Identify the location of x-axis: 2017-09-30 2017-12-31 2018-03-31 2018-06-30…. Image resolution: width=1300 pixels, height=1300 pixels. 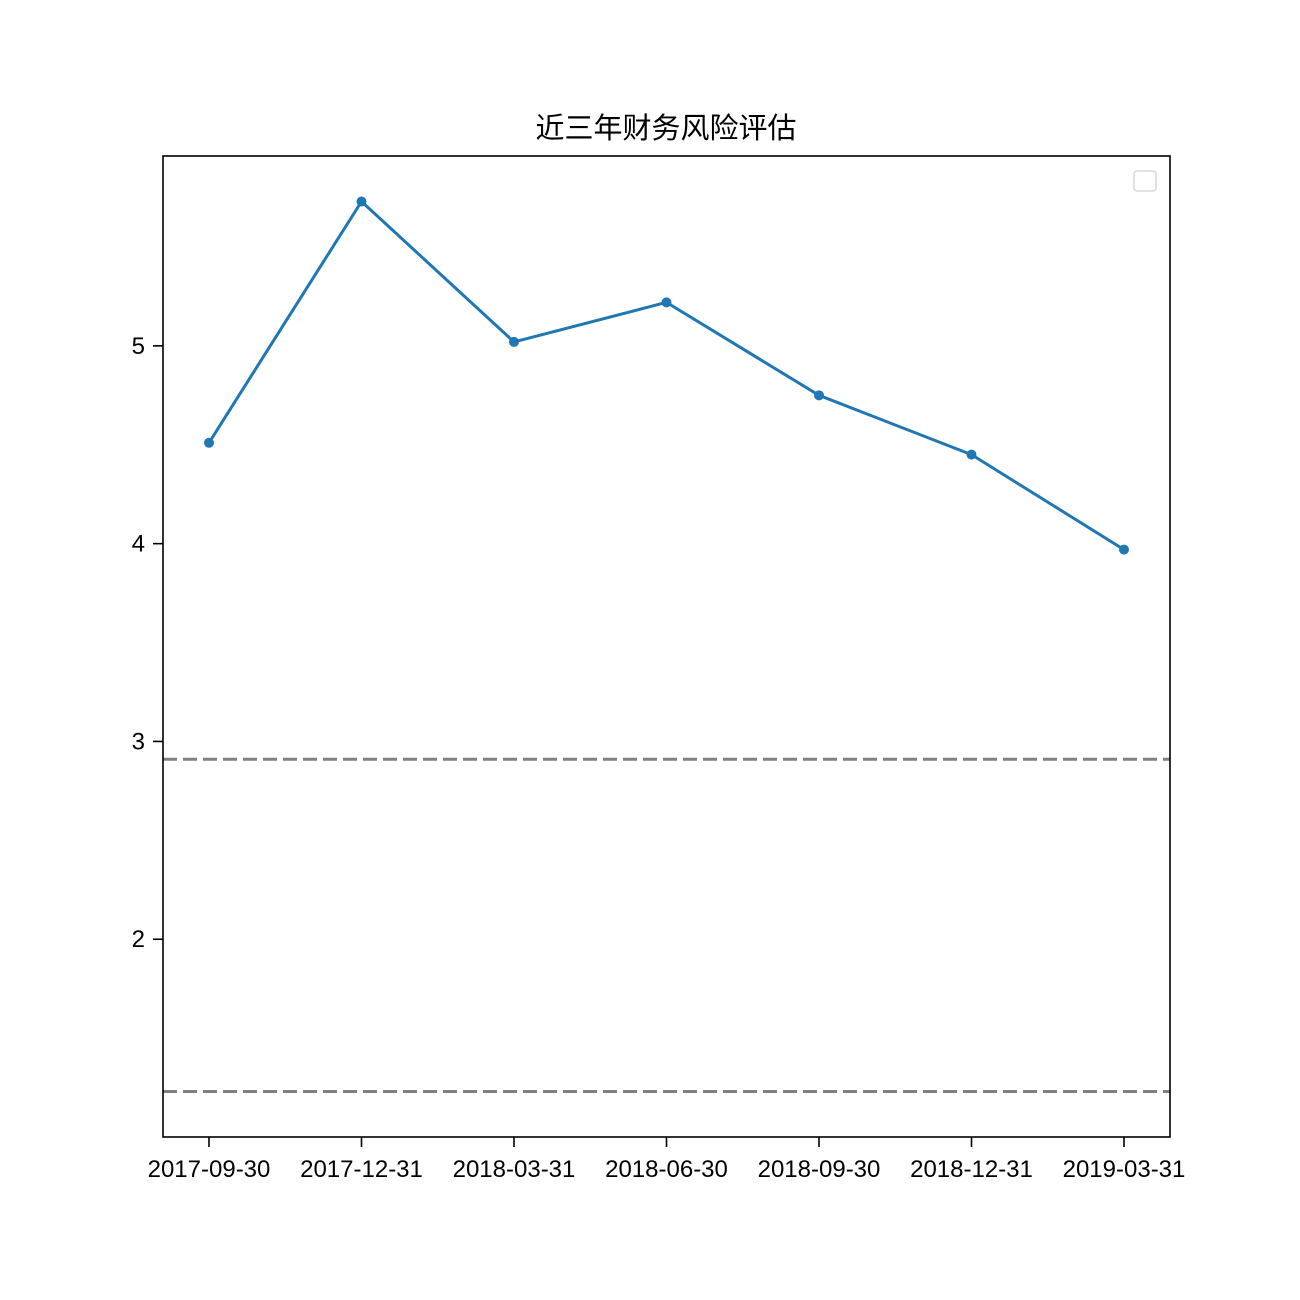
(667, 1160).